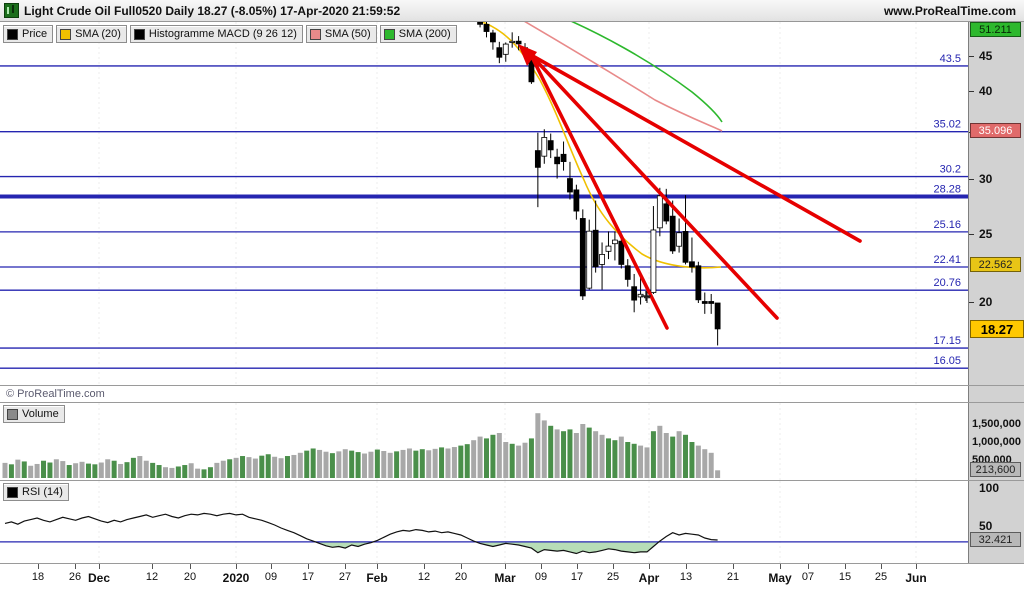 This screenshot has width=1024, height=600. I want to click on website-link: www.ProRealTime.com, so click(949, 10).